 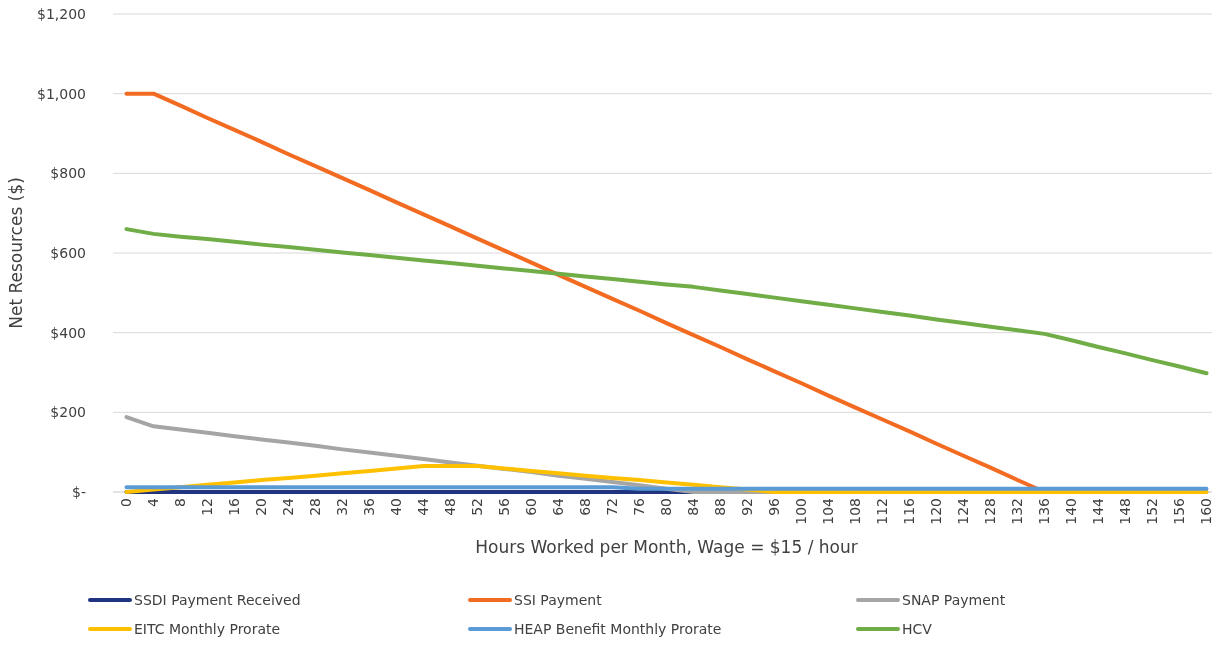 I want to click on x-tick-label: 64, so click(x=558, y=506).